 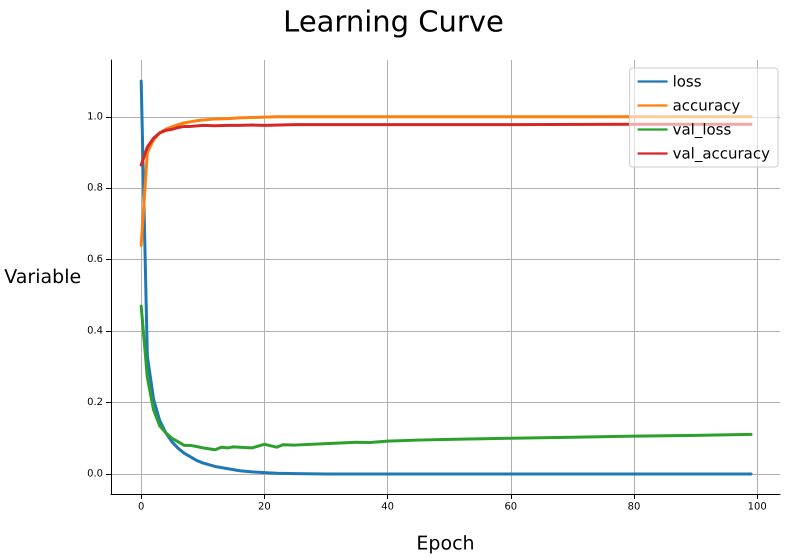 I want to click on x-tick-label: 100, so click(x=757, y=507).